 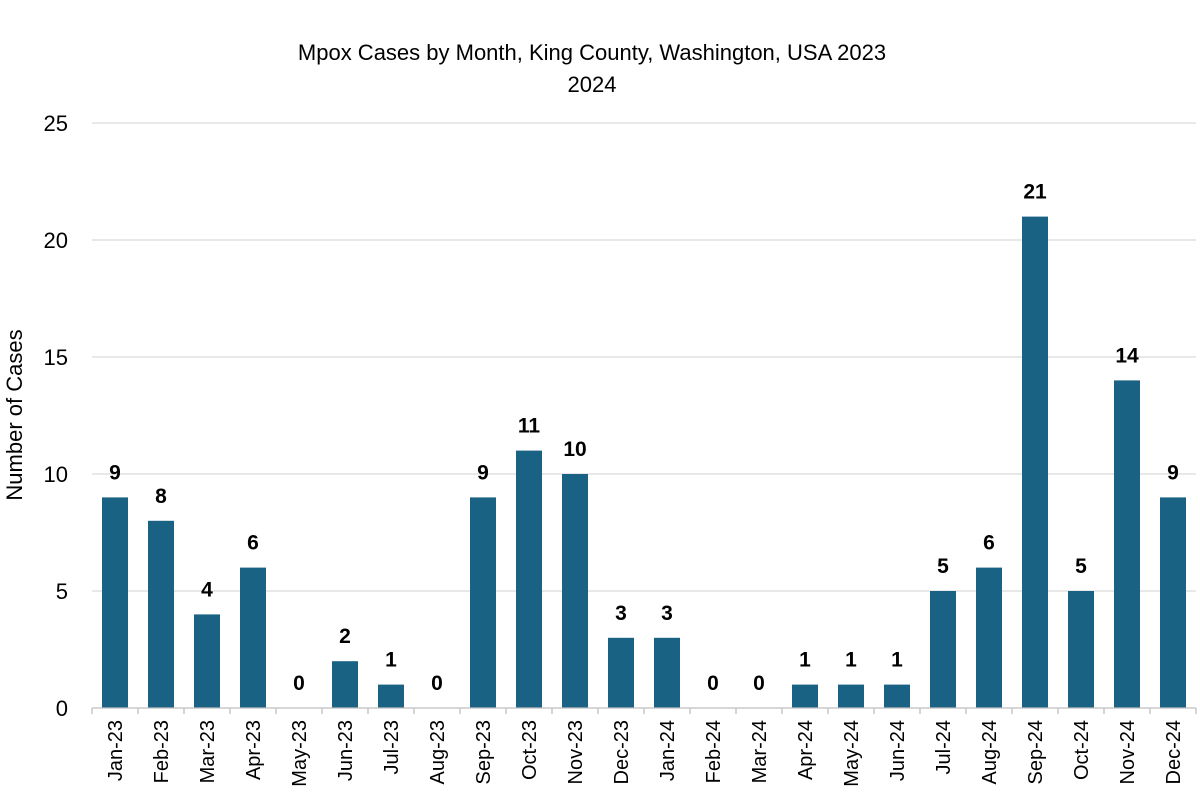 What do you see at coordinates (898, 750) in the screenshot?
I see `x-tick-label: Jun-24` at bounding box center [898, 750].